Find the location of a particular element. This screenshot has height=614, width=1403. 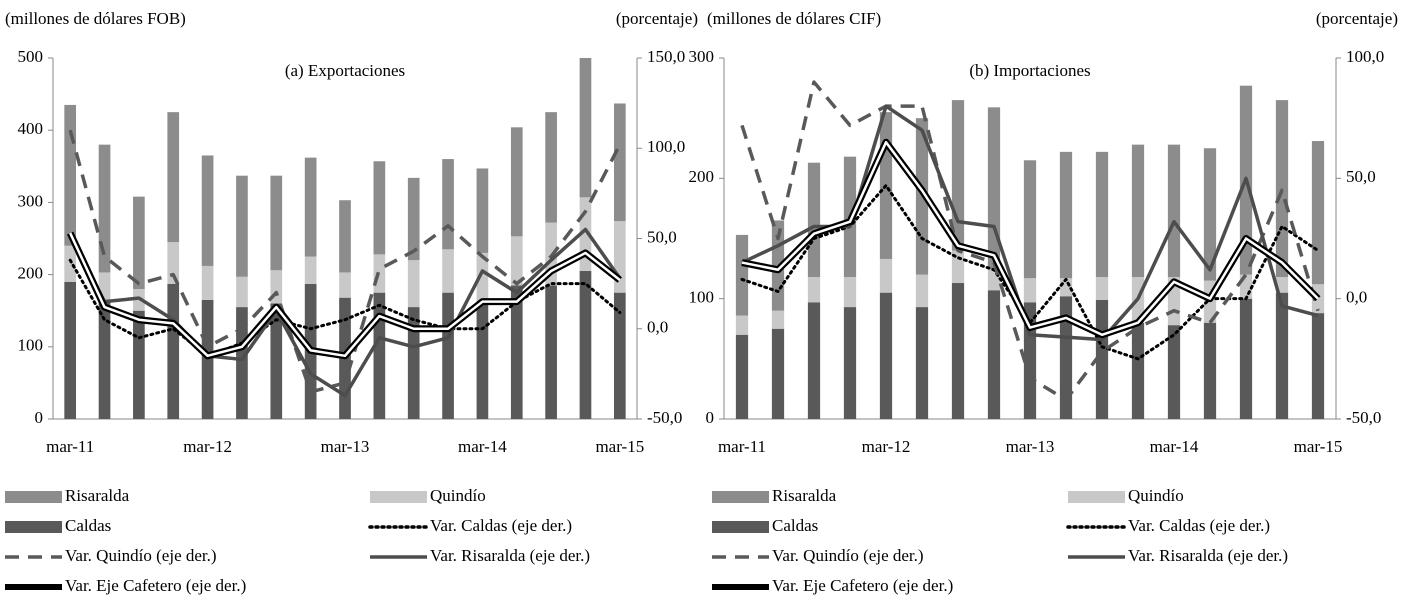

line-series is located at coordinates (345, 312).